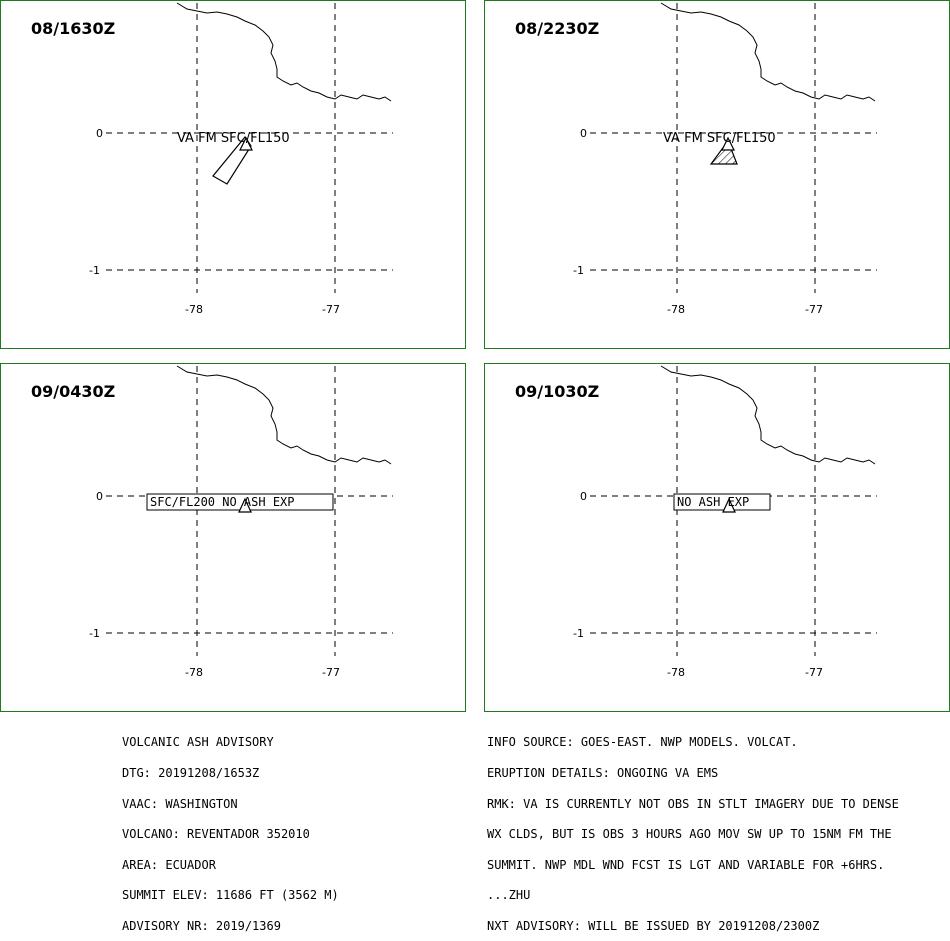  I want to click on advisory-line: ERUPTION DETAILS: ONGOING VA EMS, so click(603, 773).